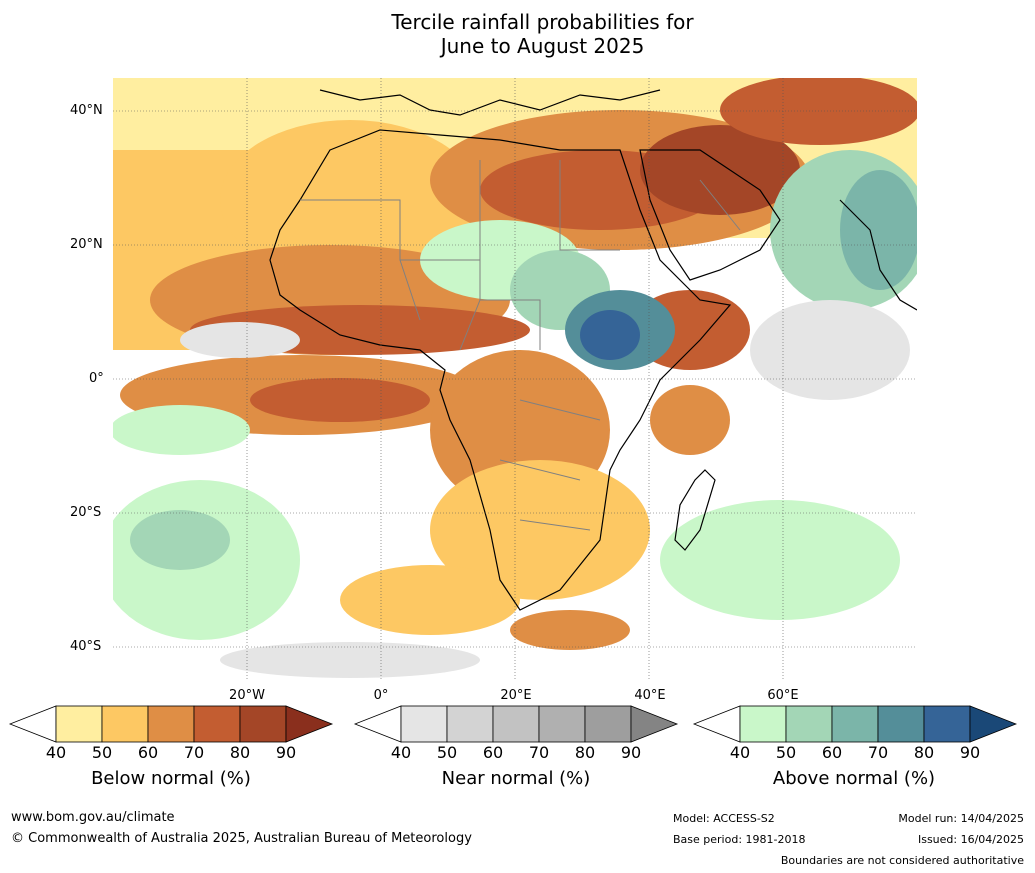 This screenshot has height=873, width=1035. Describe the element at coordinates (783, 695) in the screenshot. I see `lon-label-60e: 60°E` at that location.